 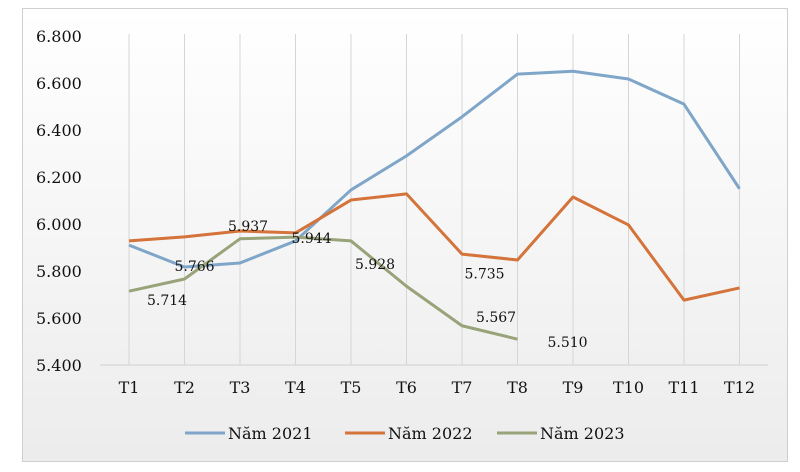 I want to click on data-label: 5.567, so click(x=496, y=318).